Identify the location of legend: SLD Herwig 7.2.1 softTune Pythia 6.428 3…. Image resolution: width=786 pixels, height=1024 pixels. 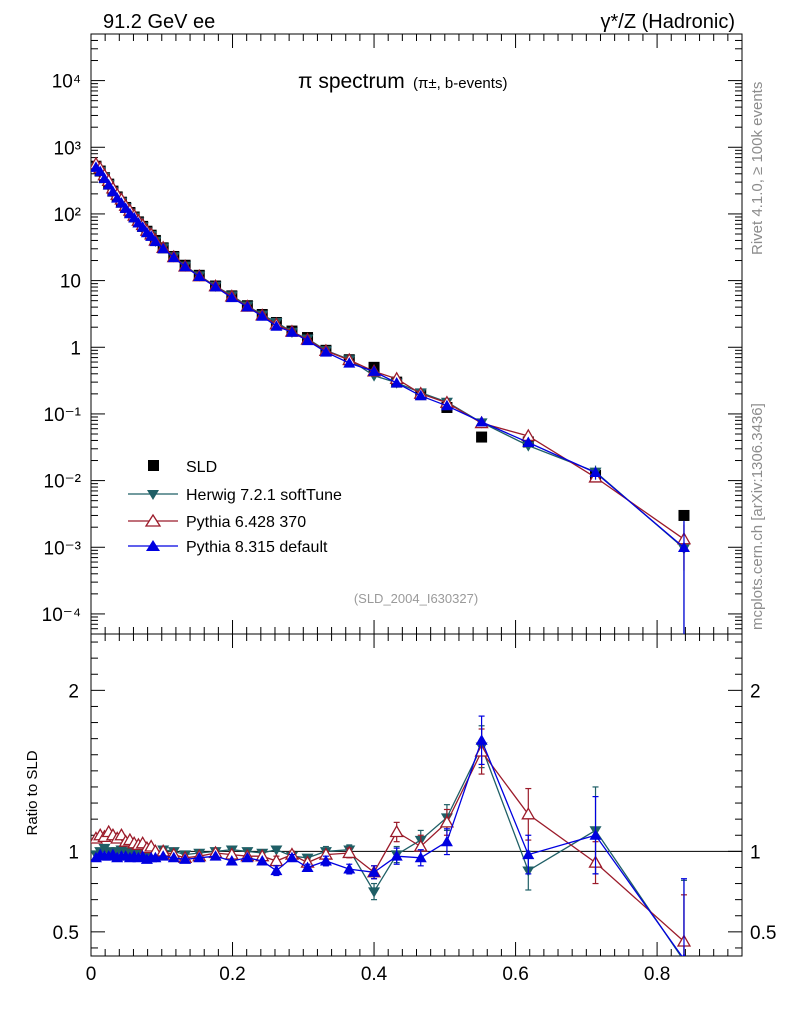
(235, 507).